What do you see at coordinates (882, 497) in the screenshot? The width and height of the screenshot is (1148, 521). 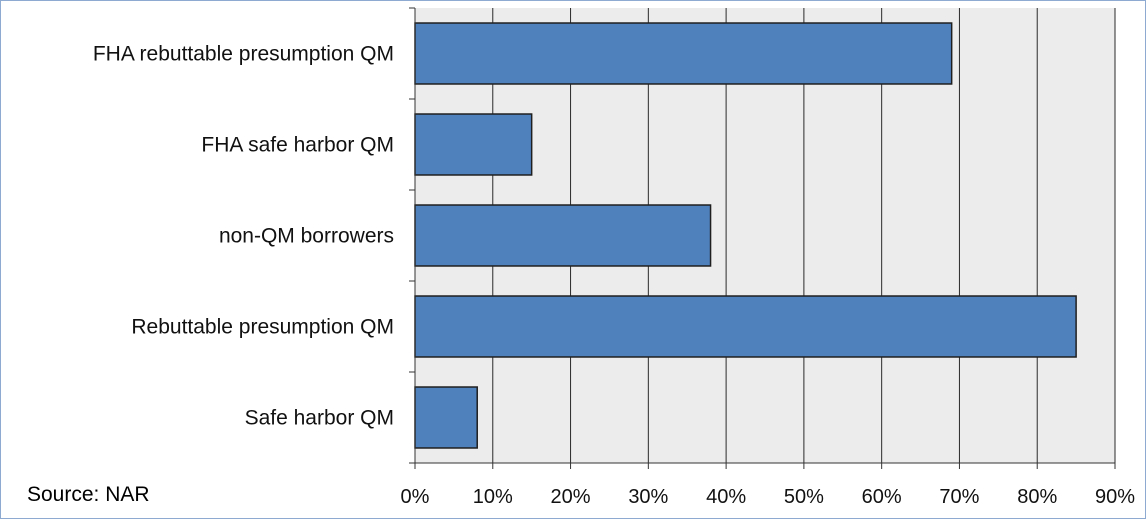 I see `x-tick-label: 60%` at bounding box center [882, 497].